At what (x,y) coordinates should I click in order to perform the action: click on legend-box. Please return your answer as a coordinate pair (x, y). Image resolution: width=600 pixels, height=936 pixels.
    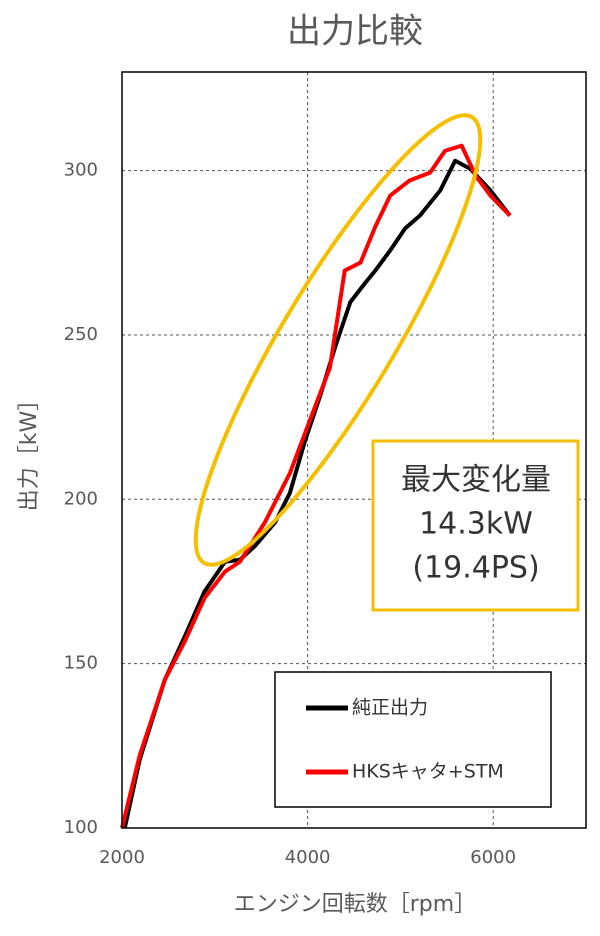
    Looking at the image, I should click on (413, 739).